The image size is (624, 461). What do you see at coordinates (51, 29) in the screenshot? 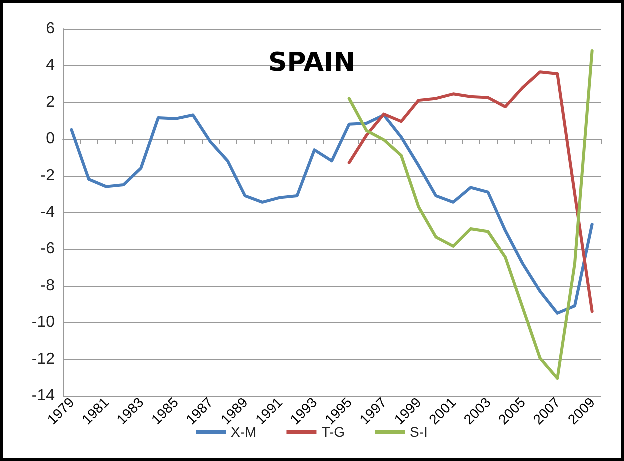
I see `y-tick-label: 6` at bounding box center [51, 29].